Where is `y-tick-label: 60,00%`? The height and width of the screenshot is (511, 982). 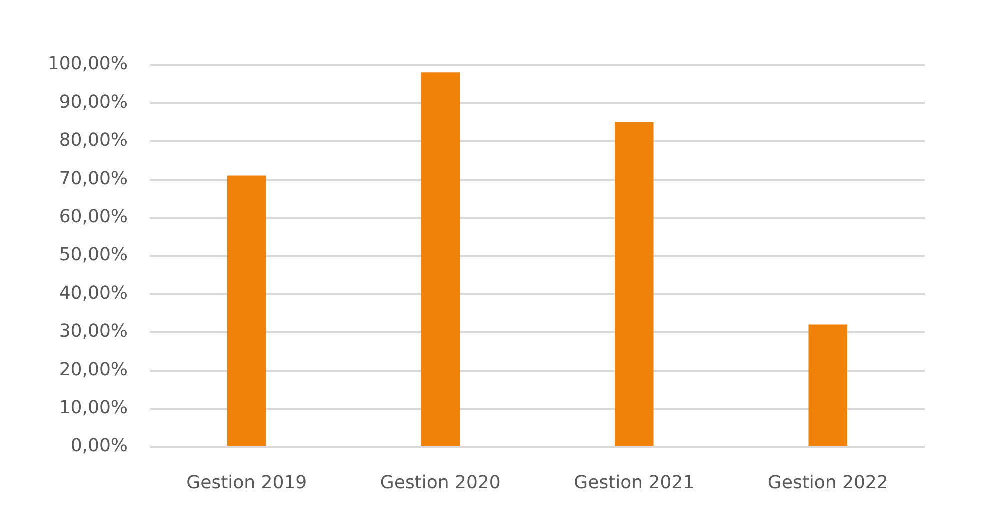 y-tick-label: 60,00% is located at coordinates (93, 217).